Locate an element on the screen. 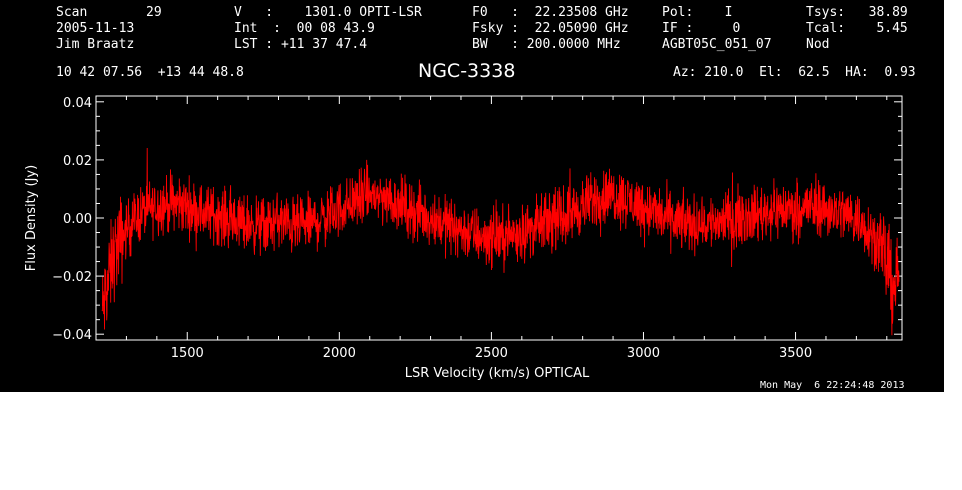 This screenshot has height=490, width=962. rest-frequency-line: F0 : 22.23508 GHz is located at coordinates (550, 12).